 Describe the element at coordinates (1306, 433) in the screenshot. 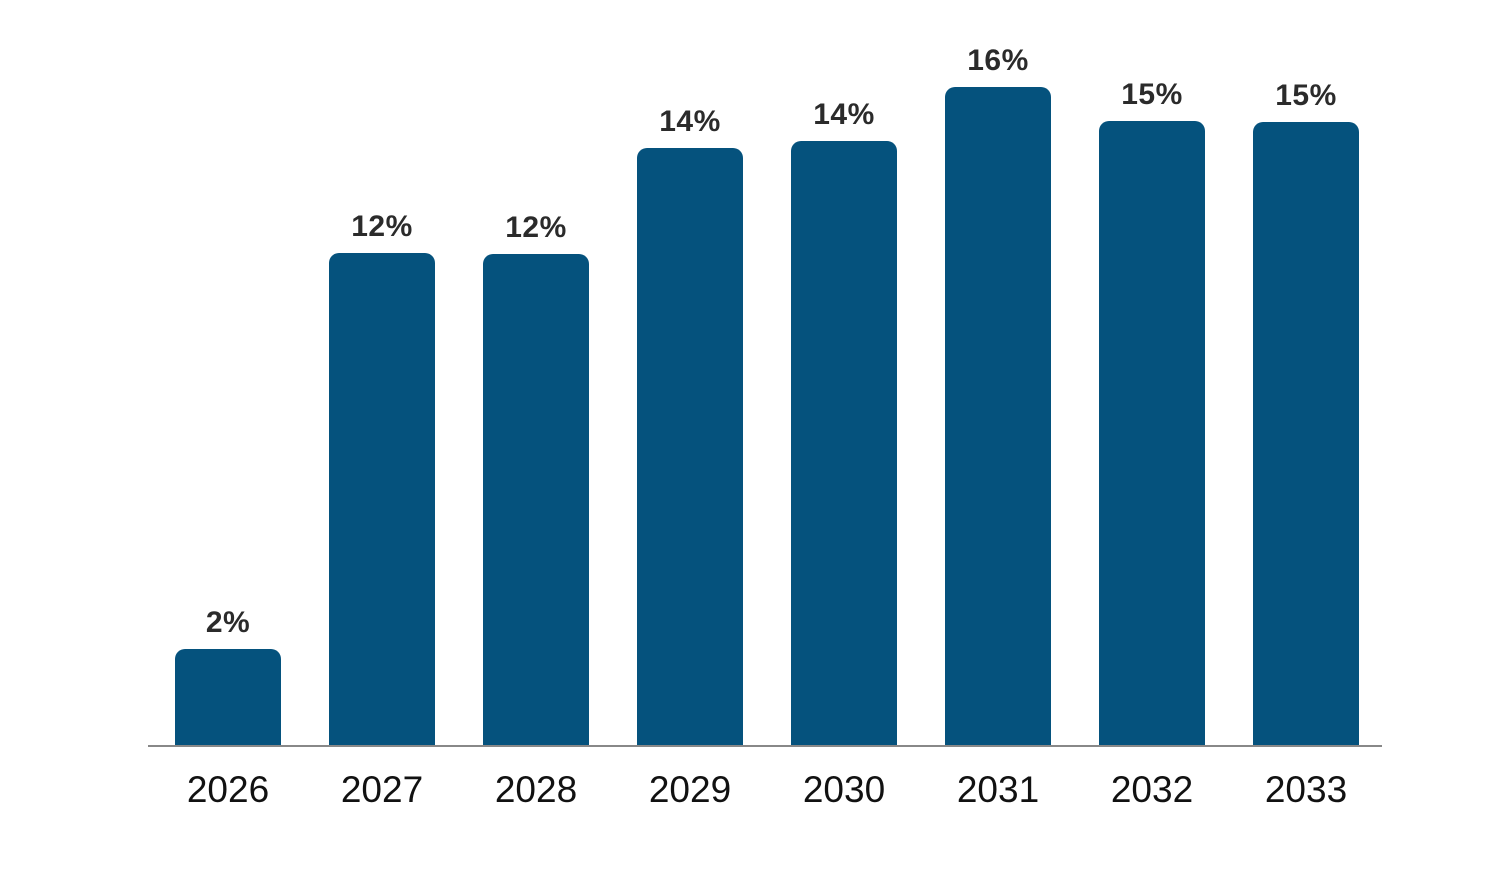

I see `bar-2033` at that location.